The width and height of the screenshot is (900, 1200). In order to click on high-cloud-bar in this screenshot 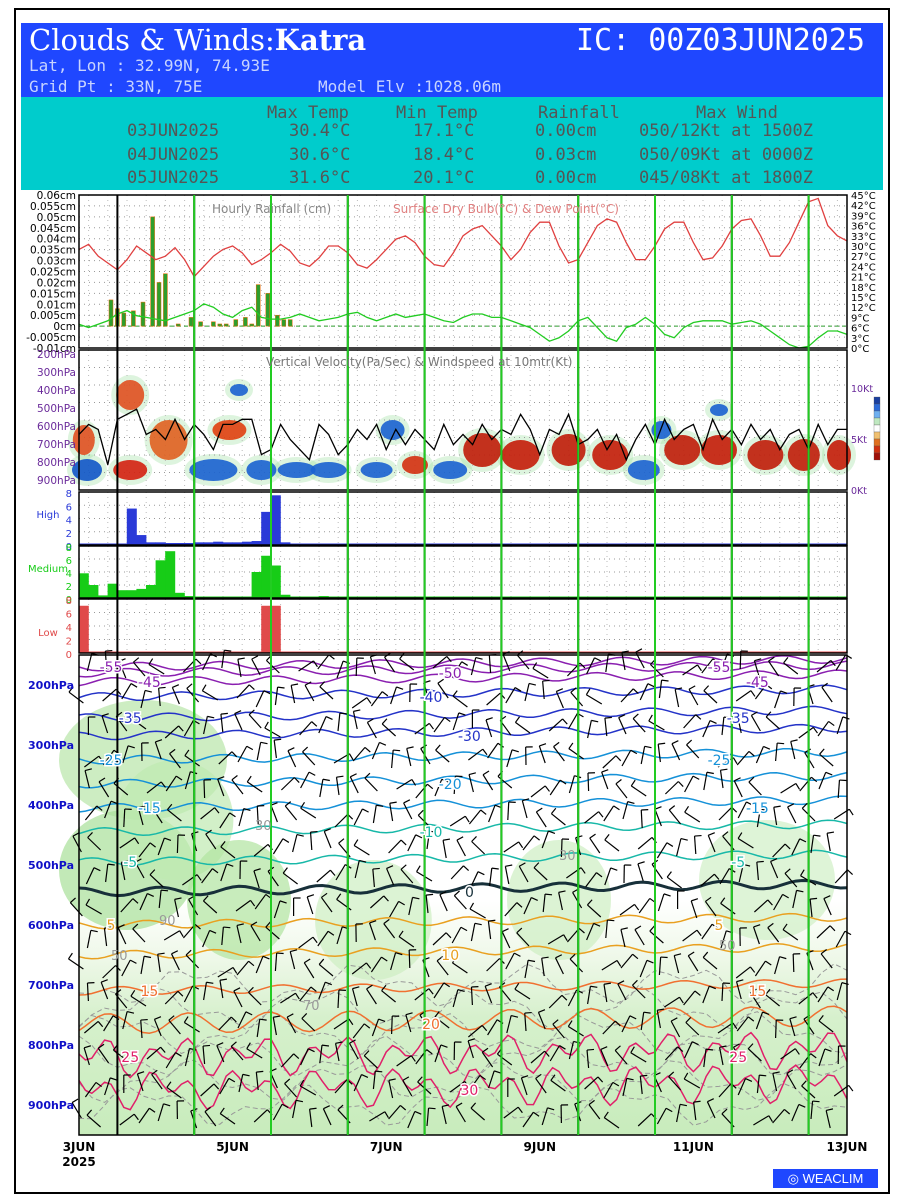, I will do `click(141, 540)`.